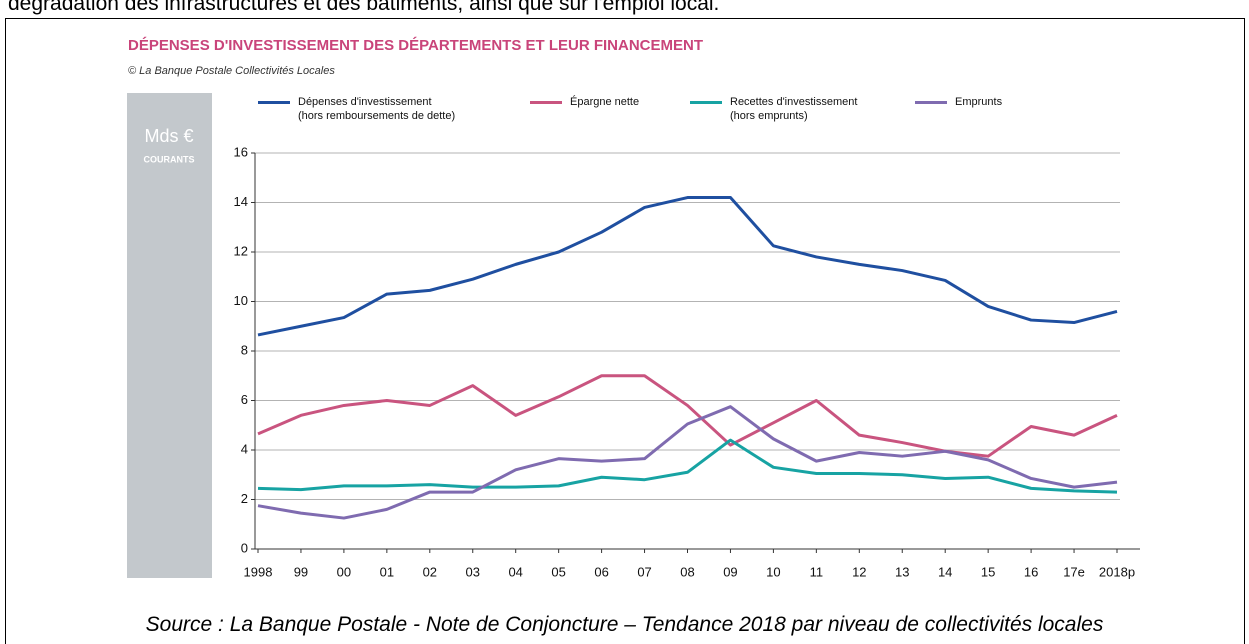  Describe the element at coordinates (1031, 571) in the screenshot. I see `x-tick-label: 16` at that location.